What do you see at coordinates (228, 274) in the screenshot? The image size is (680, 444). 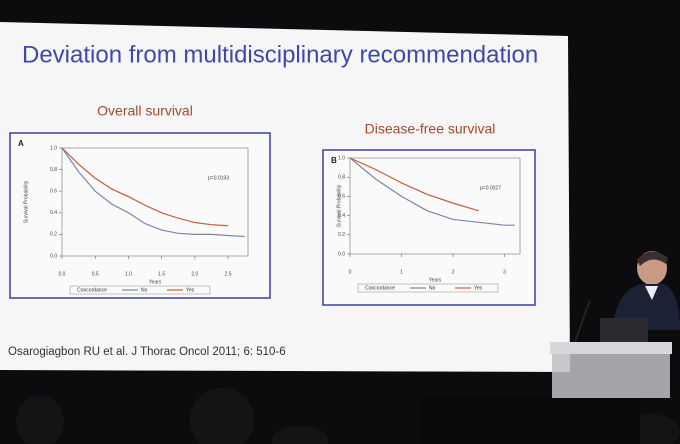 I see `x-tick-label: 2.5` at bounding box center [228, 274].